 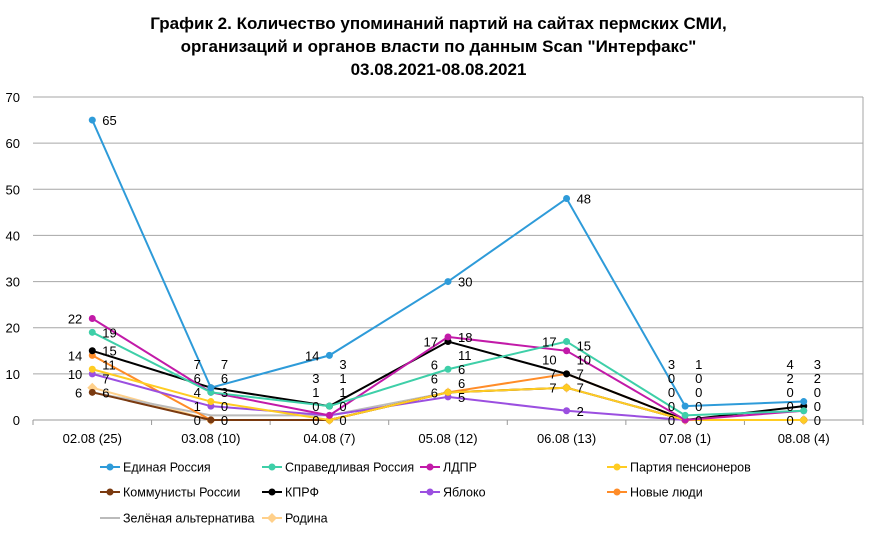 What do you see at coordinates (188, 519) in the screenshot?
I see `legend-label: Зелёная альтернатива` at bounding box center [188, 519].